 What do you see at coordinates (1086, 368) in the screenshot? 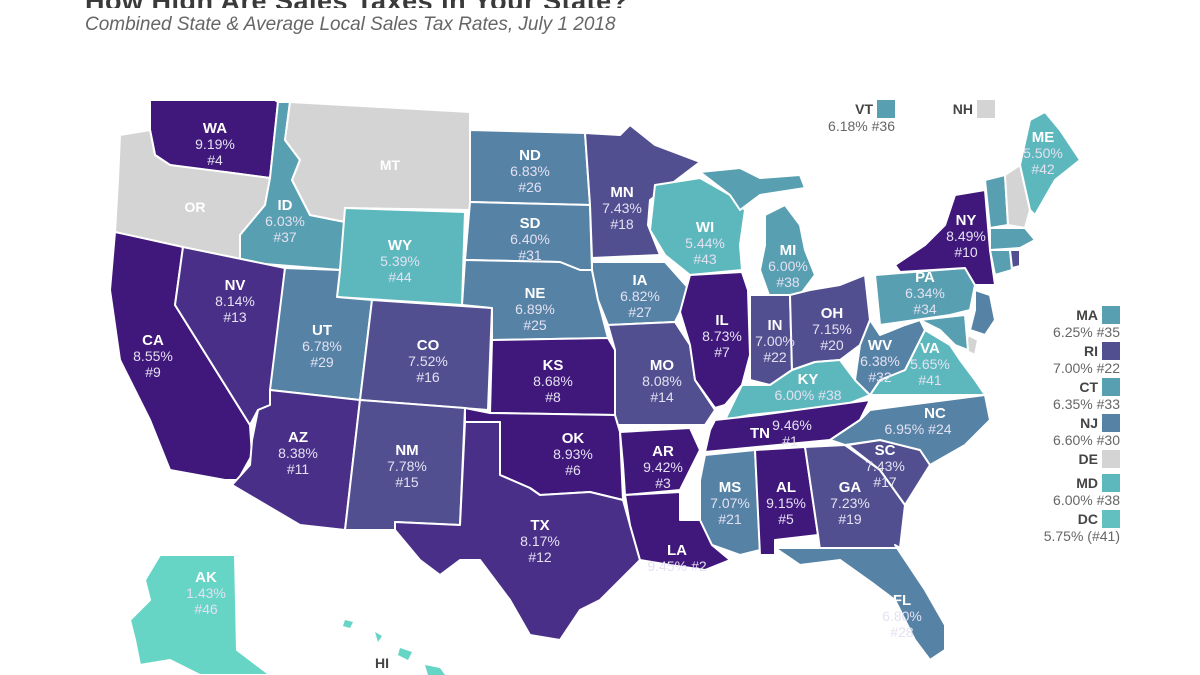
I see `callout-ri-value: 7.00% #22` at bounding box center [1086, 368].